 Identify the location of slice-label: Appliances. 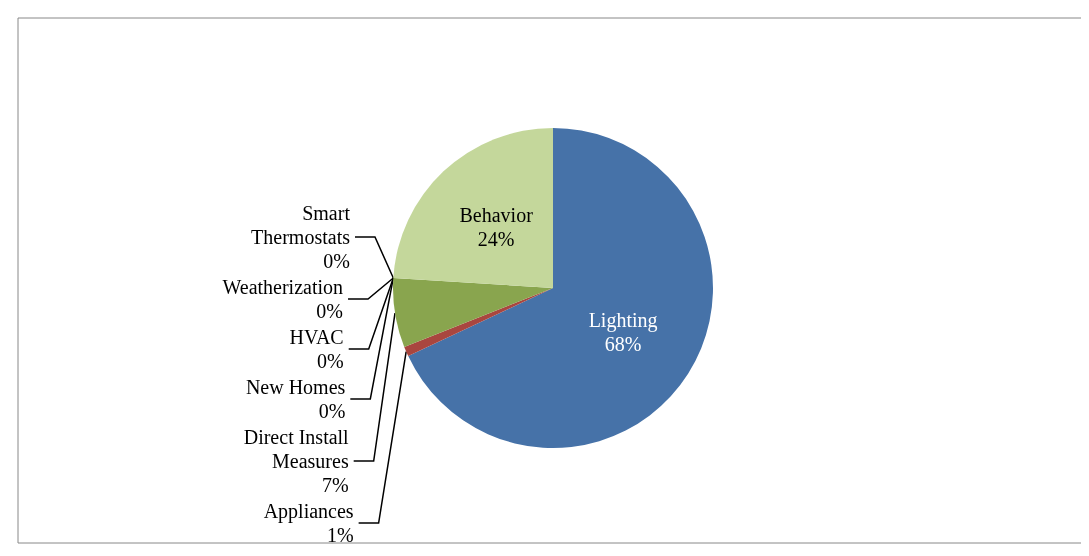
(308, 511).